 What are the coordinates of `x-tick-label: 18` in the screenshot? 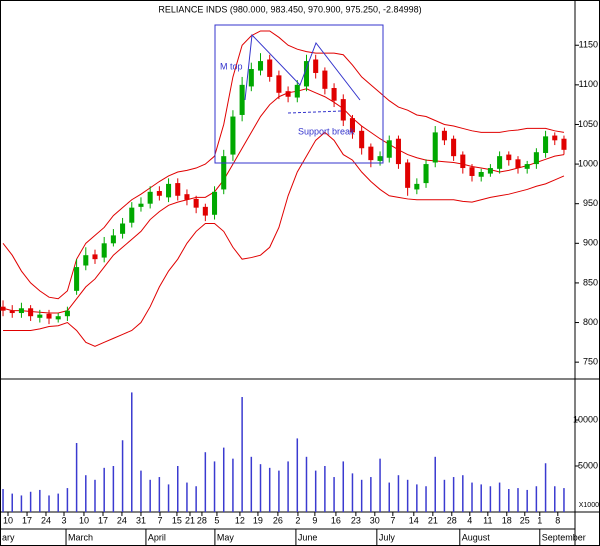 It's located at (507, 520).